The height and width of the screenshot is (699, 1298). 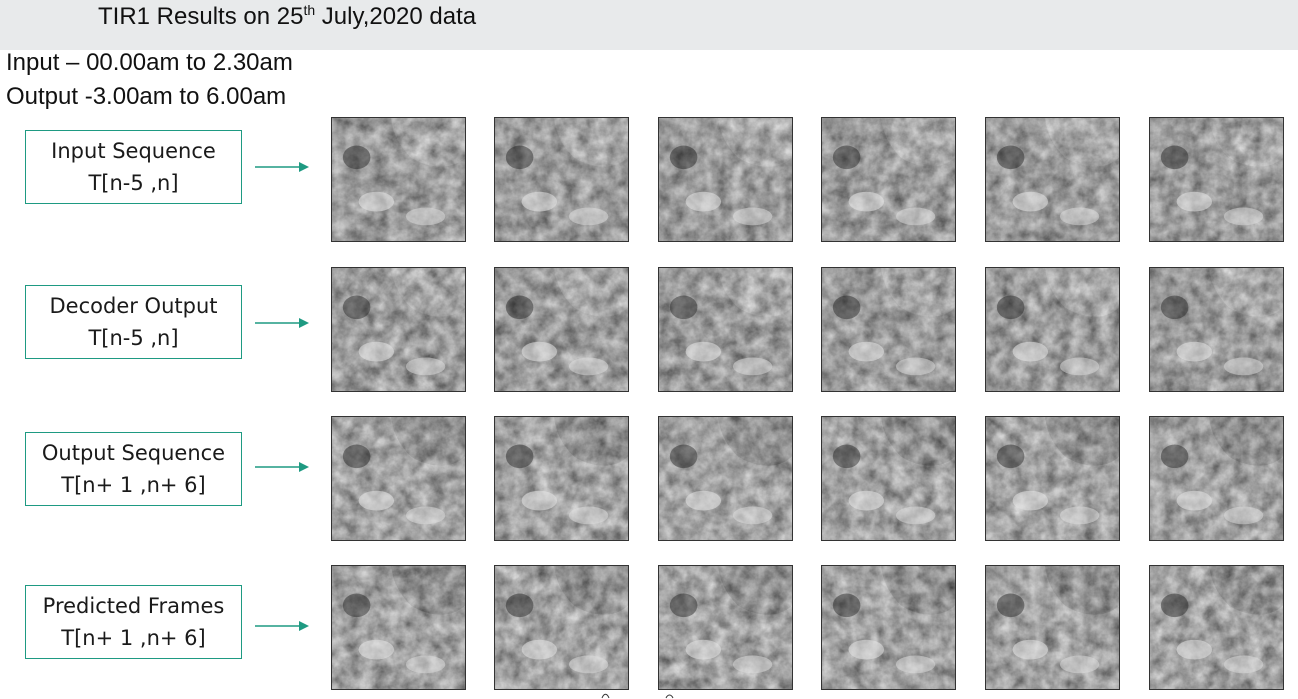 I want to click on row-label-title: Input Sequence, so click(x=133, y=151).